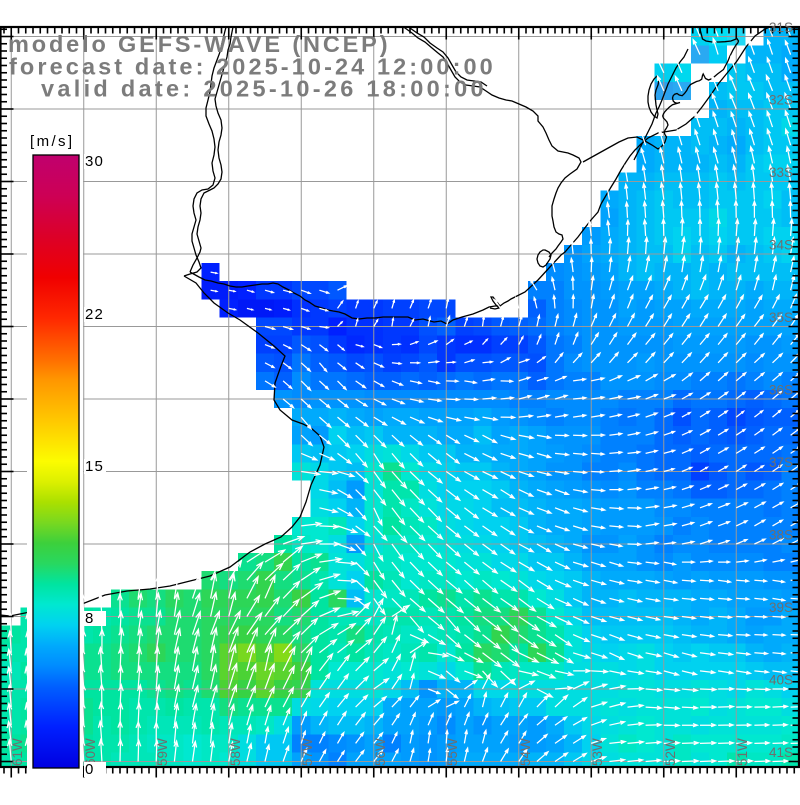 The height and width of the screenshot is (805, 800). What do you see at coordinates (781, 680) in the screenshot?
I see `svg-text: 40S` at bounding box center [781, 680].